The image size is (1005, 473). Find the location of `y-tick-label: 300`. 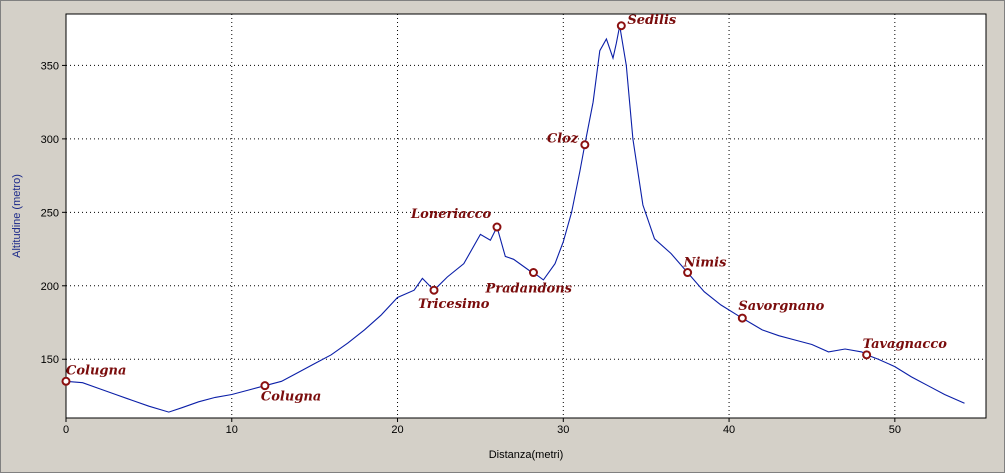

y-tick-label: 300 is located at coordinates (50, 140).